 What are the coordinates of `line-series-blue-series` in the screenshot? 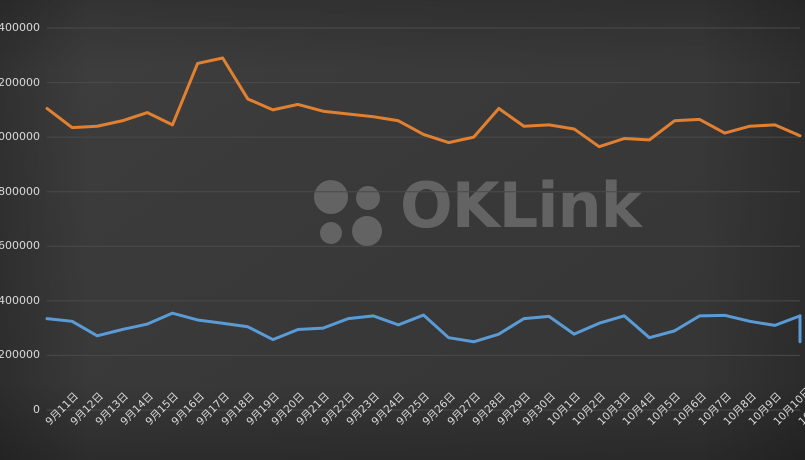 It's located at (423, 327).